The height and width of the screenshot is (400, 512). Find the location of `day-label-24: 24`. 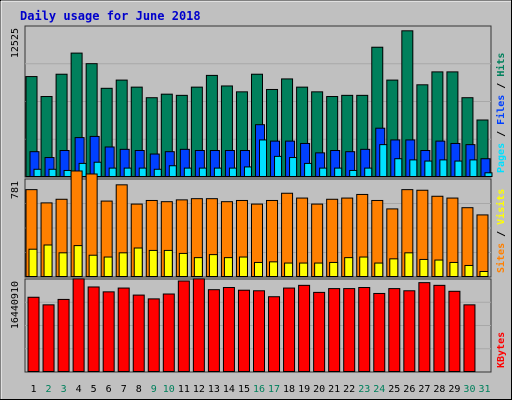

day-label-24: 24 is located at coordinates (379, 389).